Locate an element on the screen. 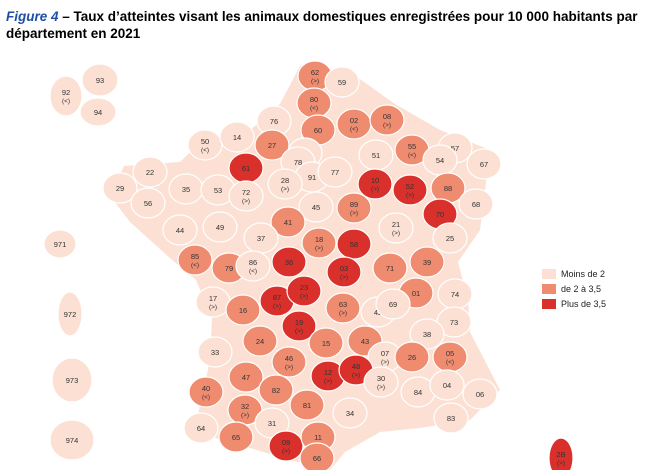  department-code-label: 31 is located at coordinates (272, 423).